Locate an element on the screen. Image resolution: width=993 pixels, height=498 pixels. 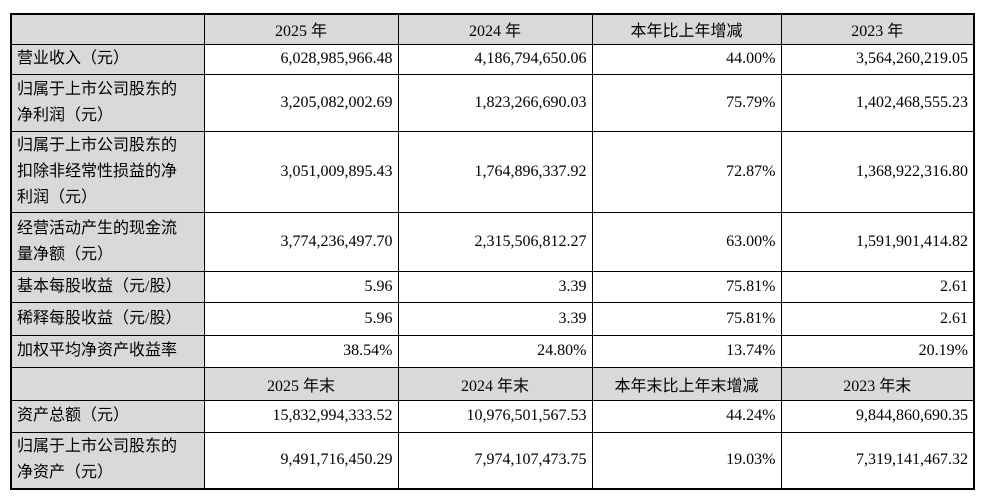
column-header-end-yoy-change: 本年末比上年末增减 is located at coordinates (686, 383).